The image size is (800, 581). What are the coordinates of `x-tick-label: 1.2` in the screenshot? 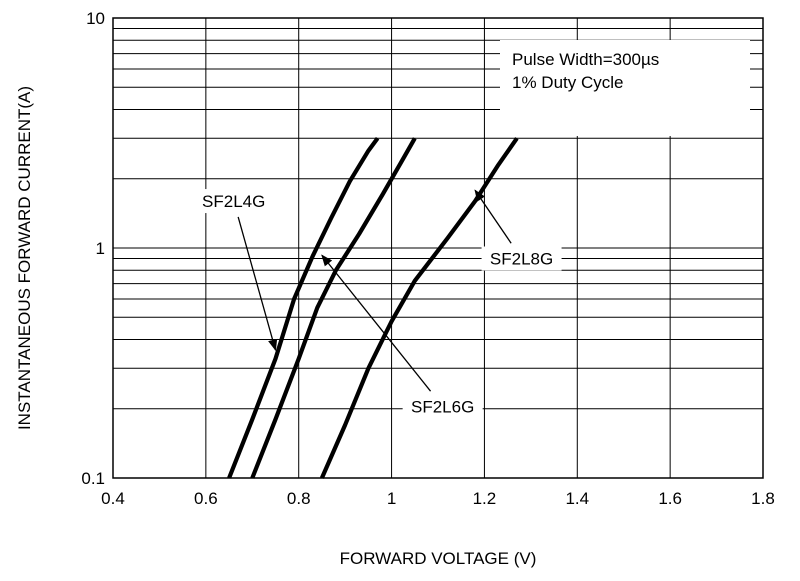 It's located at (485, 498).